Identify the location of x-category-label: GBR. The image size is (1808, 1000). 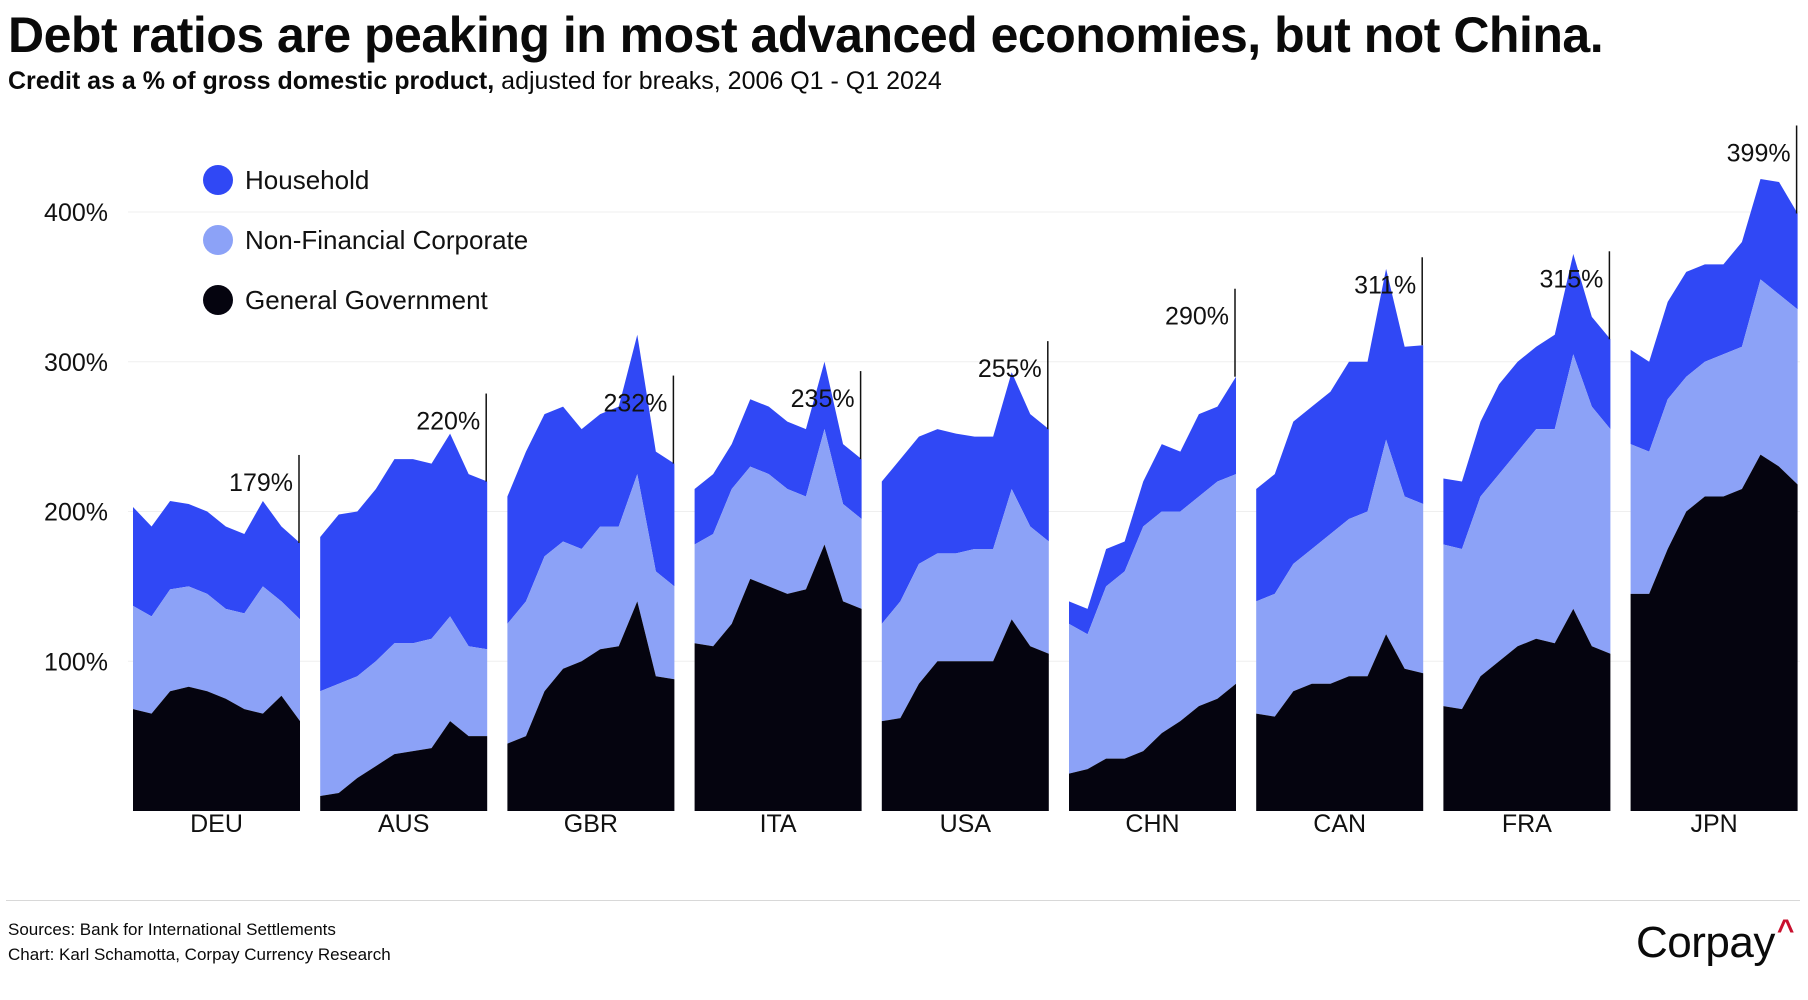
(591, 824).